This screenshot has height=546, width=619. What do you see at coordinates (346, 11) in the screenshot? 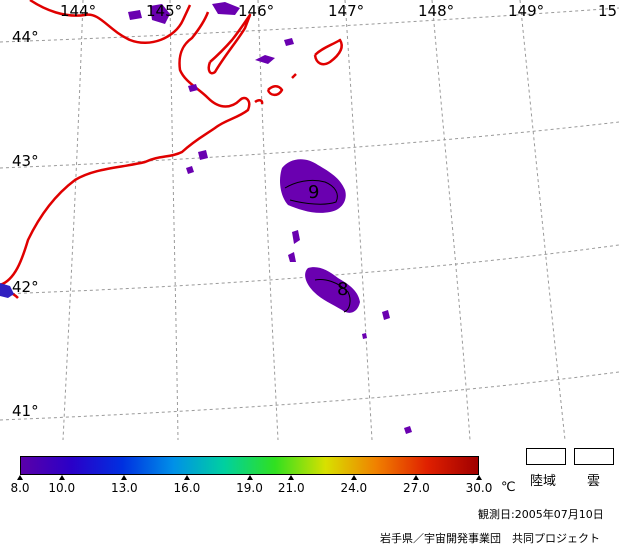
I see `longitude-label: 147°` at bounding box center [346, 11].